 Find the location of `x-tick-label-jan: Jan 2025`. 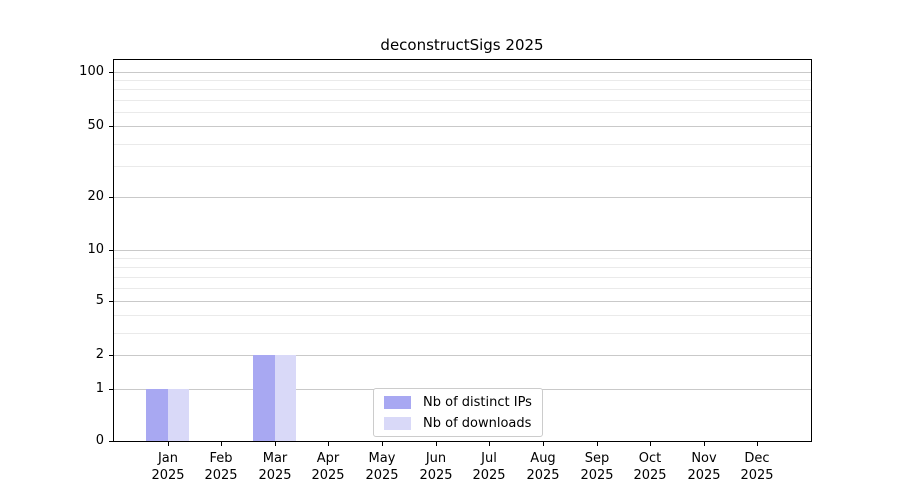

x-tick-label-jan: Jan 2025 is located at coordinates (168, 467).